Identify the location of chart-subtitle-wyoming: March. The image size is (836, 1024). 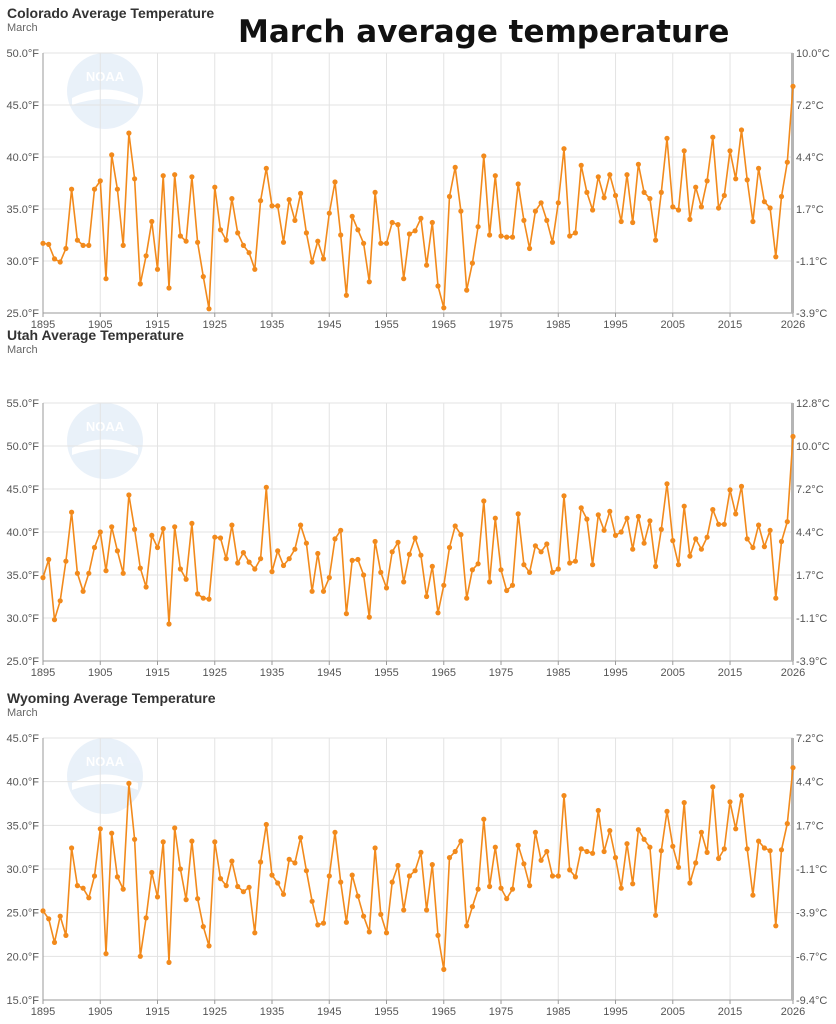
(22, 713).